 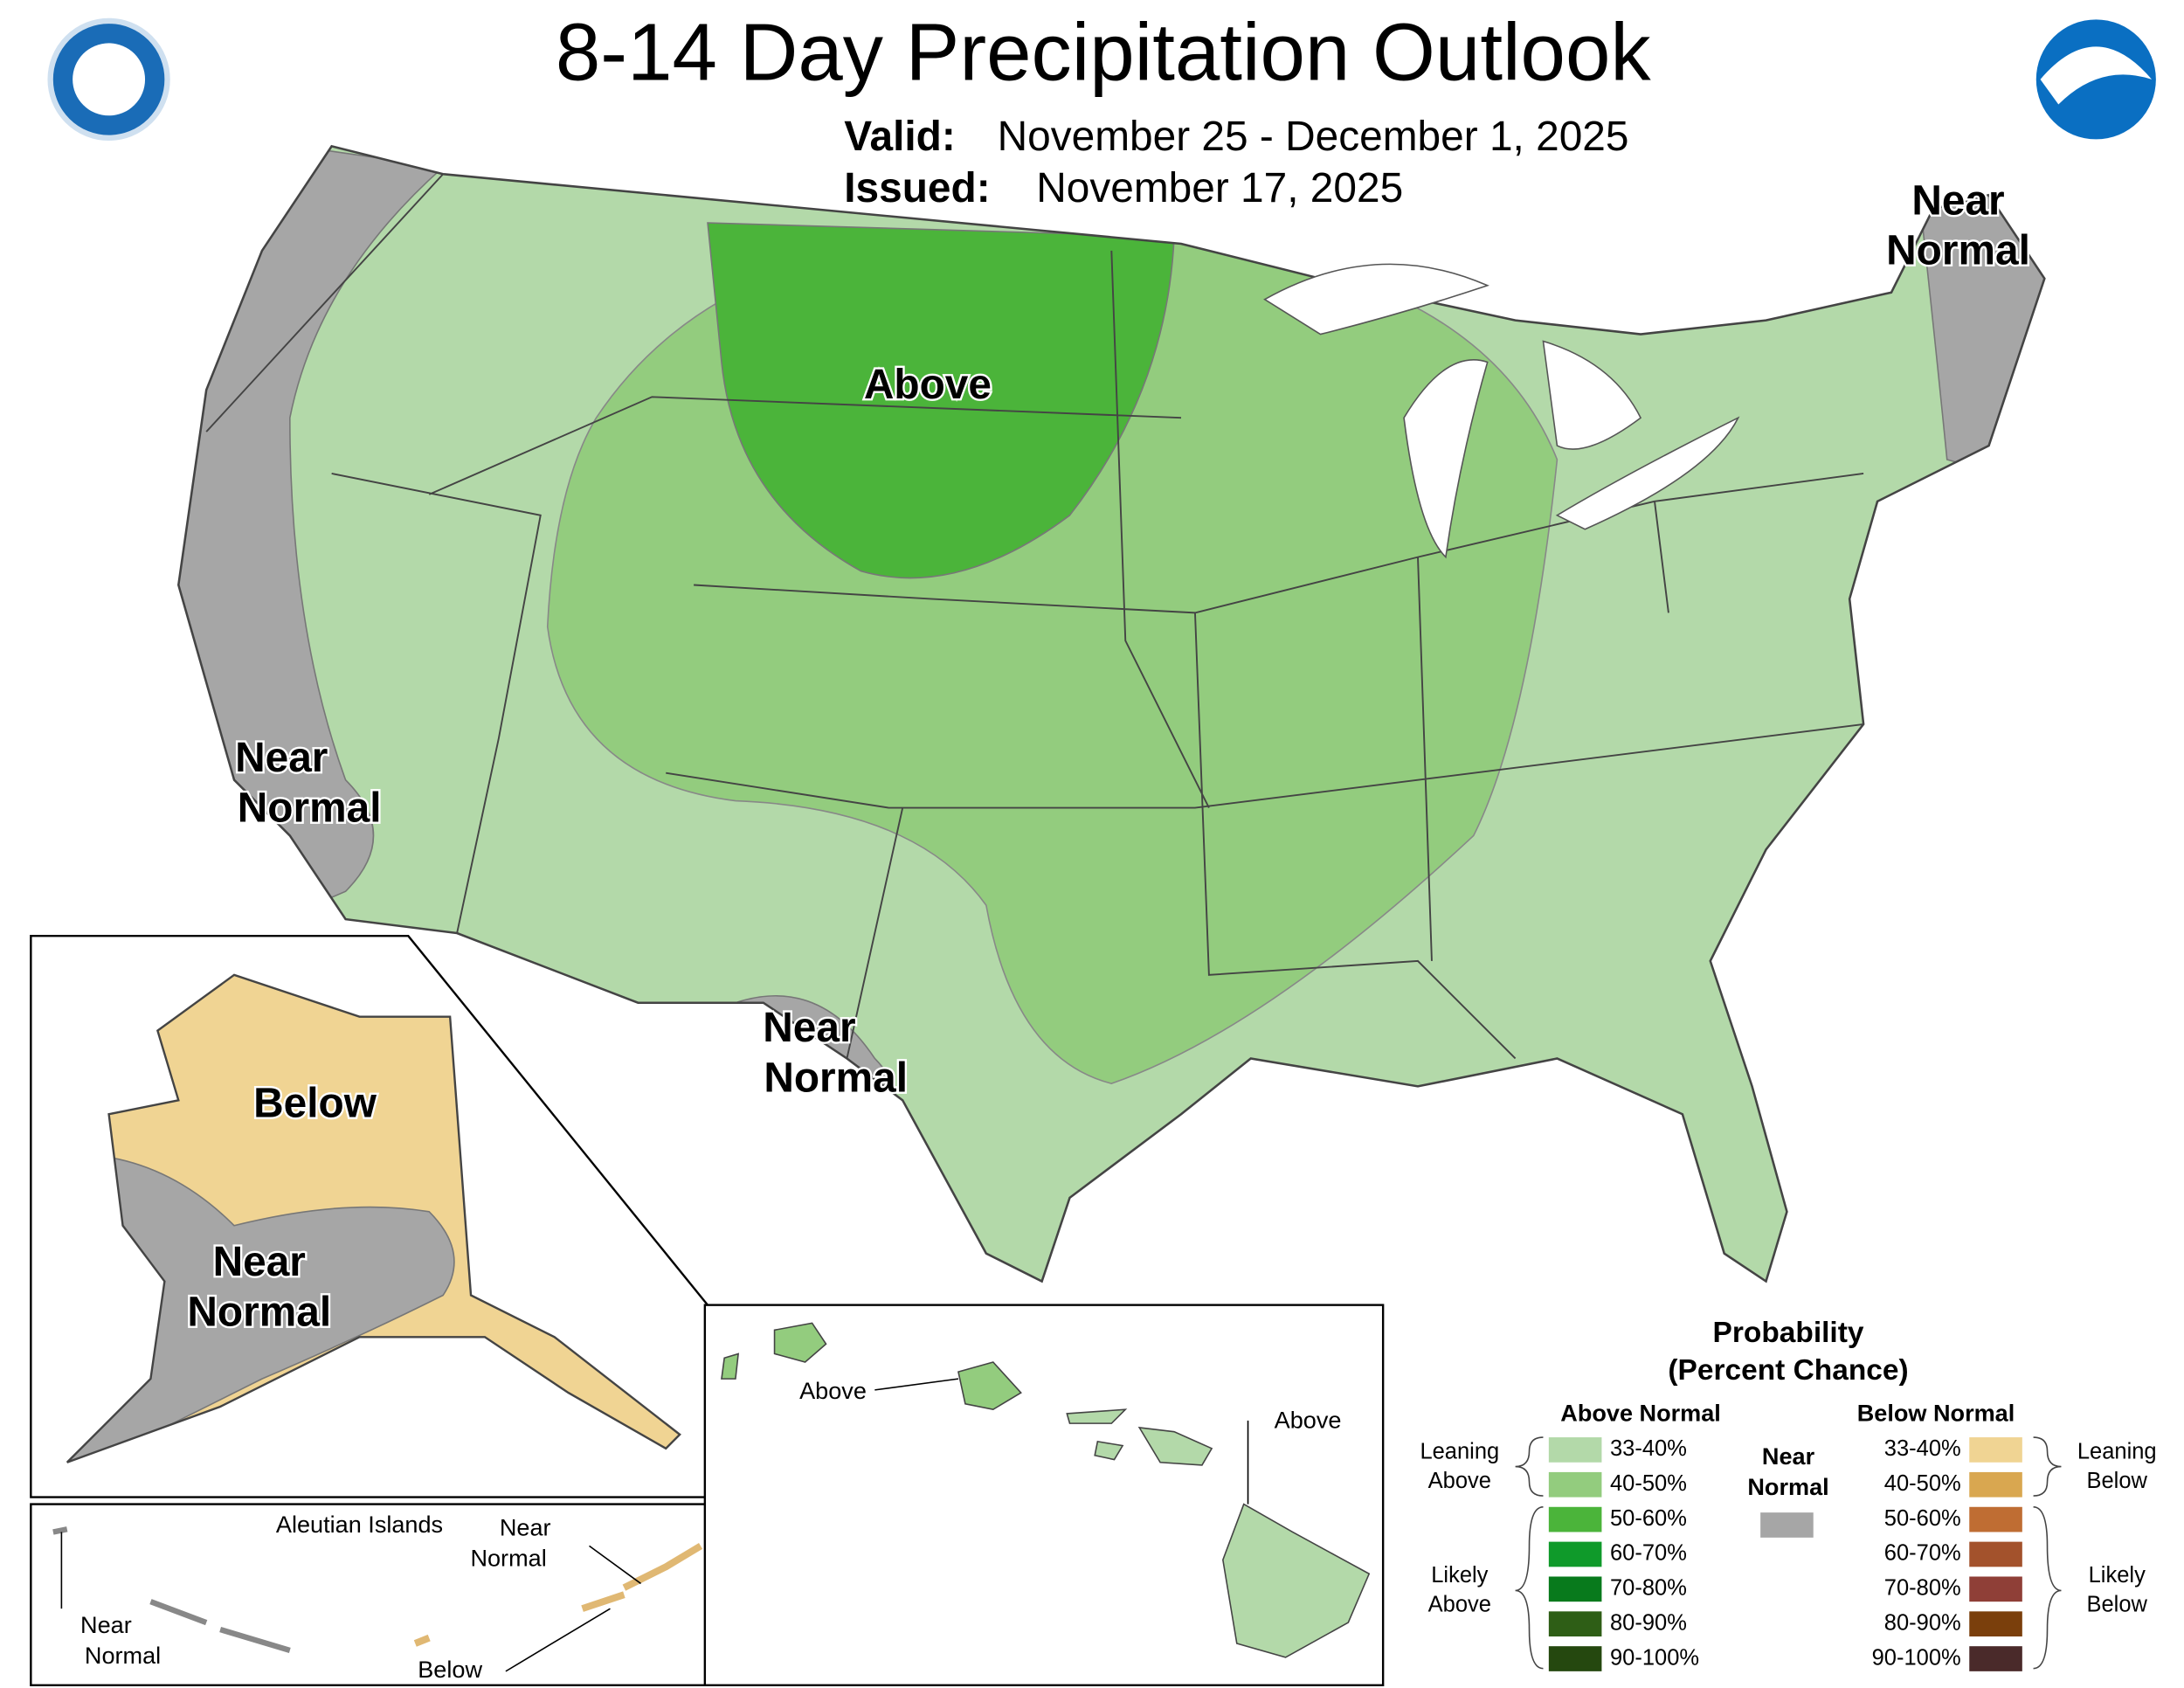 What do you see at coordinates (1936, 1413) in the screenshot?
I see `legend-header: Below Normal` at bounding box center [1936, 1413].